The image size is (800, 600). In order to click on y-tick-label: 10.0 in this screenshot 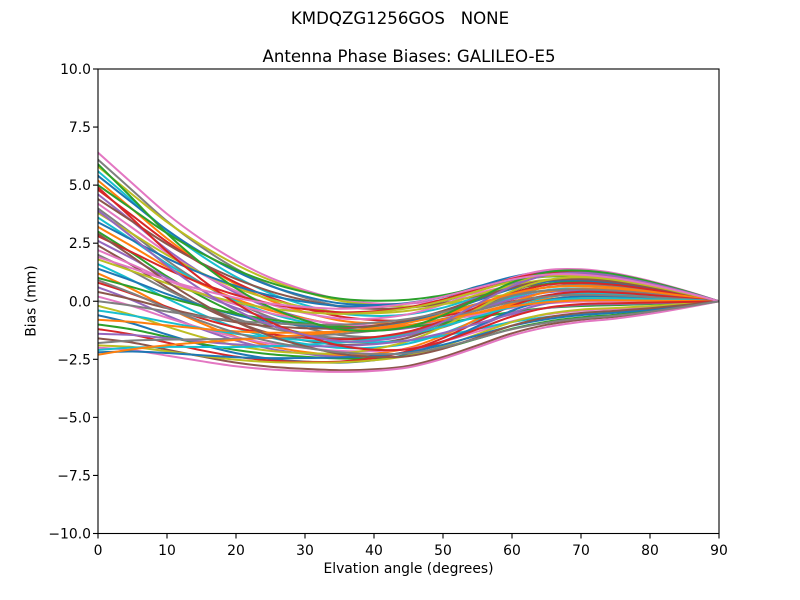, I will do `click(75, 70)`.